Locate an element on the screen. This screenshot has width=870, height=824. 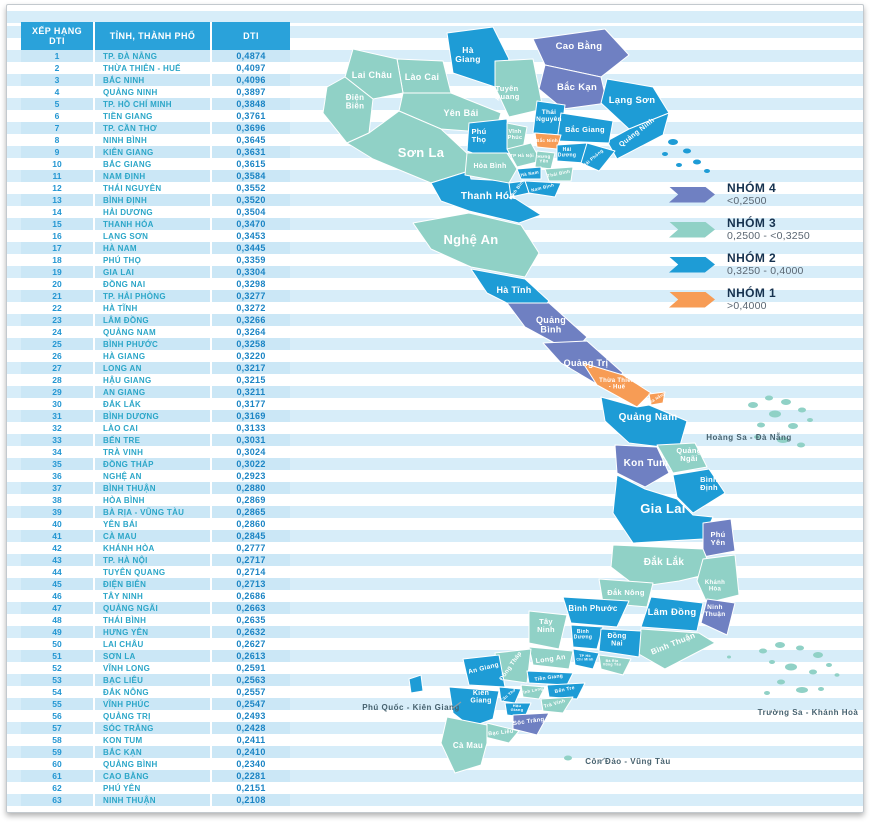
prov-cell: TP. ĐÀ NẴNG is located at coordinates (152, 56).